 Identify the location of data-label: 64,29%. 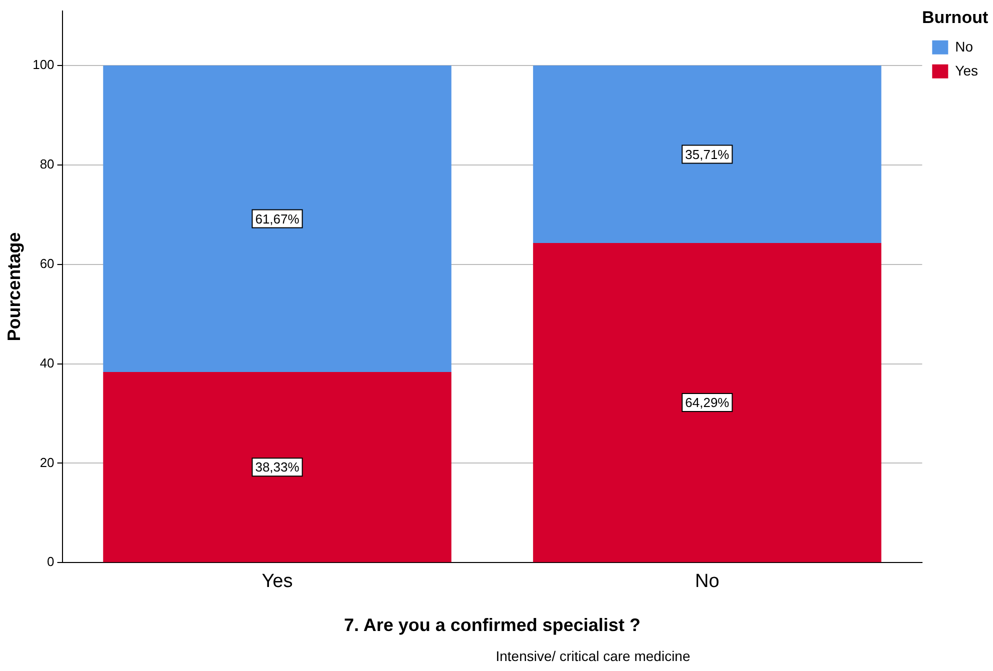
(707, 402).